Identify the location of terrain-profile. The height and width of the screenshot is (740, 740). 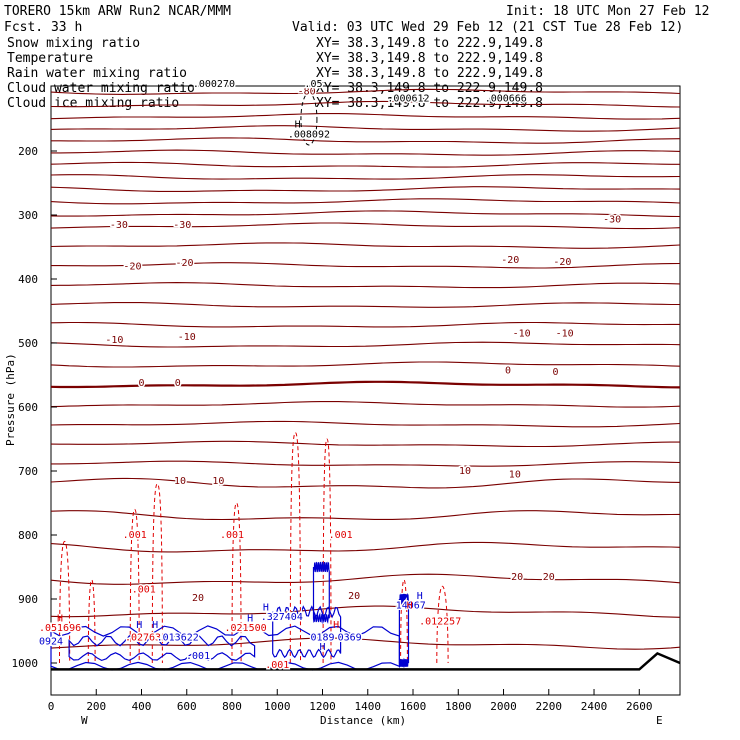
(366, 661).